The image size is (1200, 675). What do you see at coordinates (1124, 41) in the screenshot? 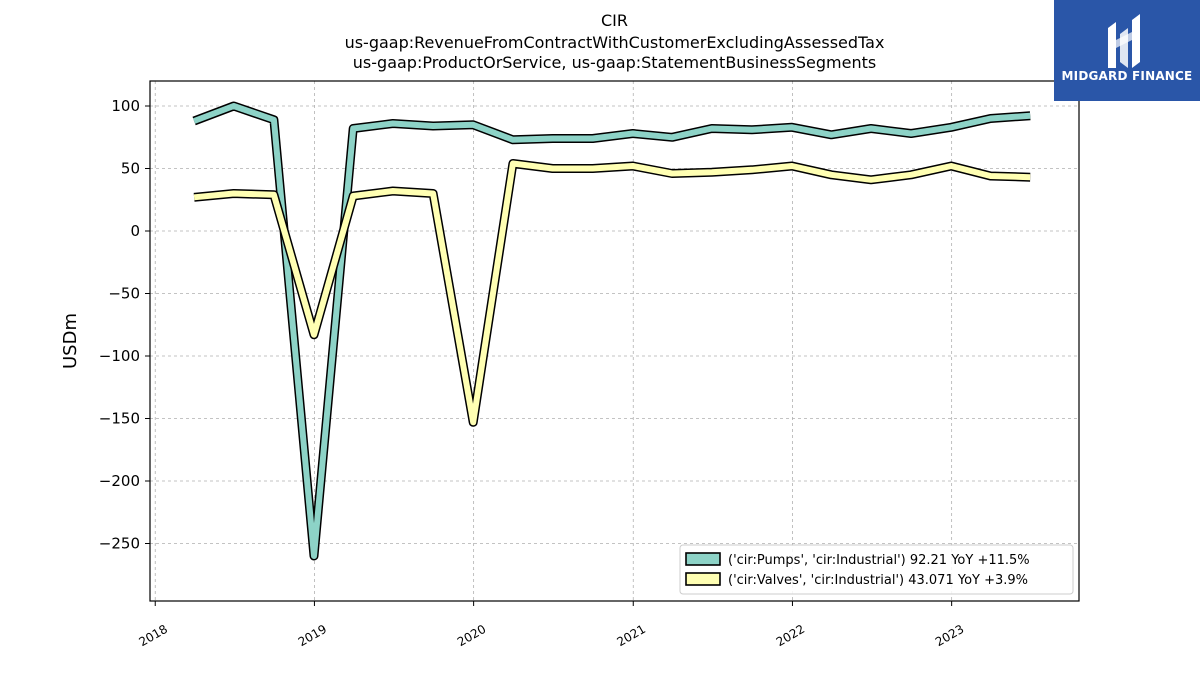
I see `midgard-logo-icon` at bounding box center [1124, 41].